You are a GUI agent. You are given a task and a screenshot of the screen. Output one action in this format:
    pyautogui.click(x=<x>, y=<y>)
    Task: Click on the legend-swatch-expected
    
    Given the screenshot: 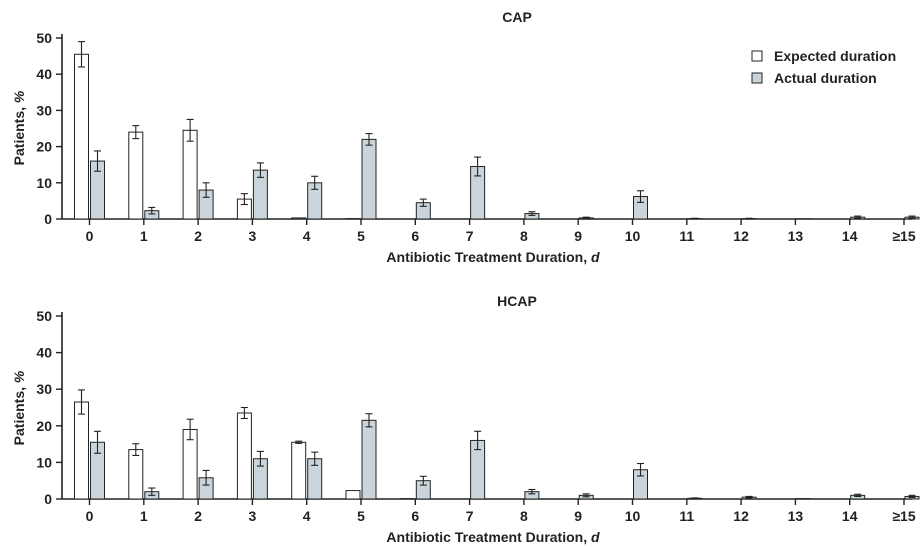 What is the action you would take?
    pyautogui.click(x=757, y=56)
    